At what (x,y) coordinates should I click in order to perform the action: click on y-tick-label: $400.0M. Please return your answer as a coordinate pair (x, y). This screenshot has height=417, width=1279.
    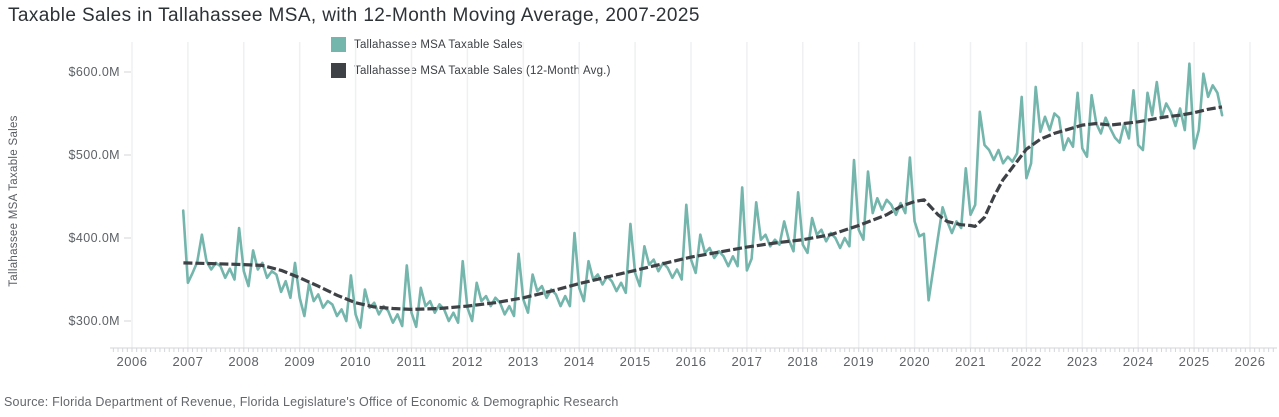
    Looking at the image, I should click on (94, 238).